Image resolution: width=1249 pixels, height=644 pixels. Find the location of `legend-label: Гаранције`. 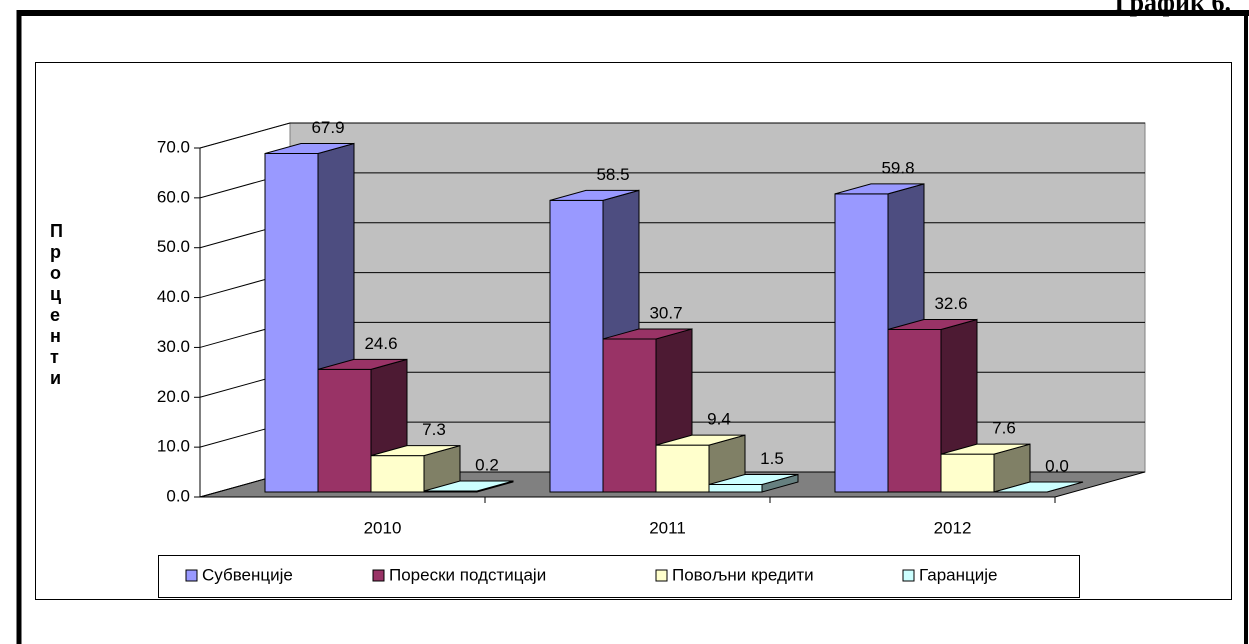

legend-label: Гаранције is located at coordinates (958, 574).